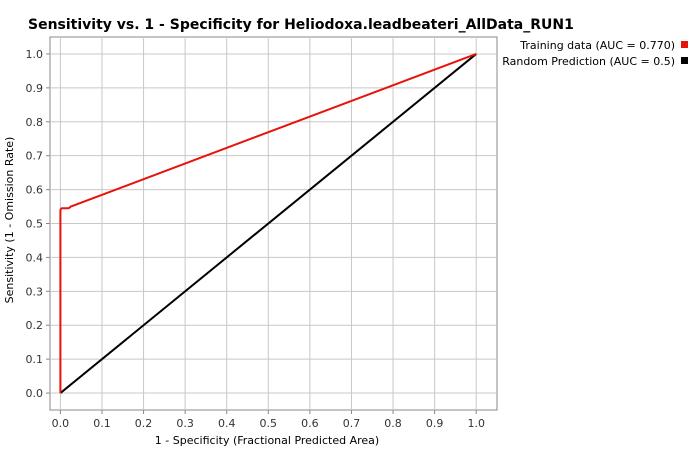 This screenshot has height=450, width=700. Describe the element at coordinates (227, 423) in the screenshot. I see `x-tick-label: 0.4` at that location.